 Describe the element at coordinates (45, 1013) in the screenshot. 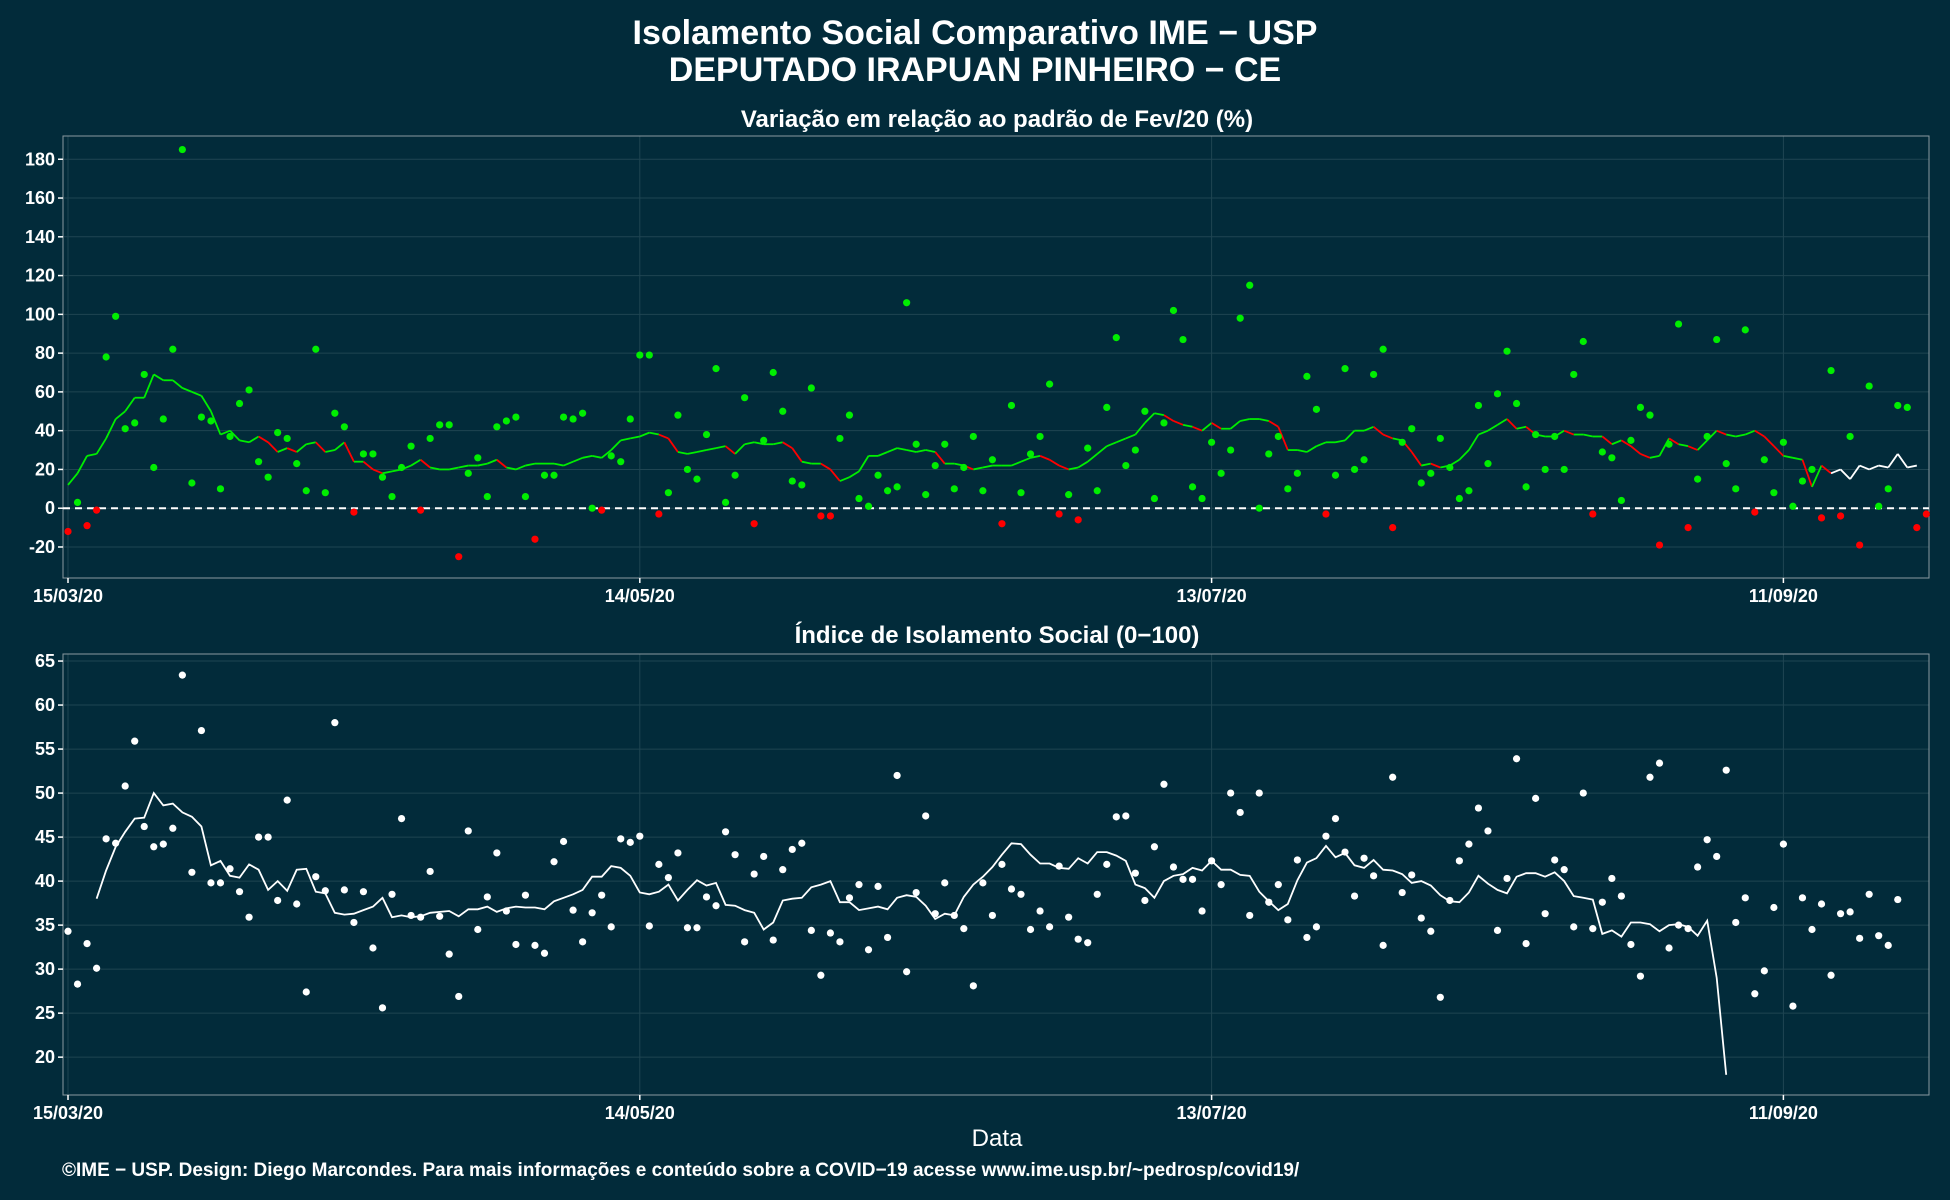

I see `y-tick-label: 25` at that location.